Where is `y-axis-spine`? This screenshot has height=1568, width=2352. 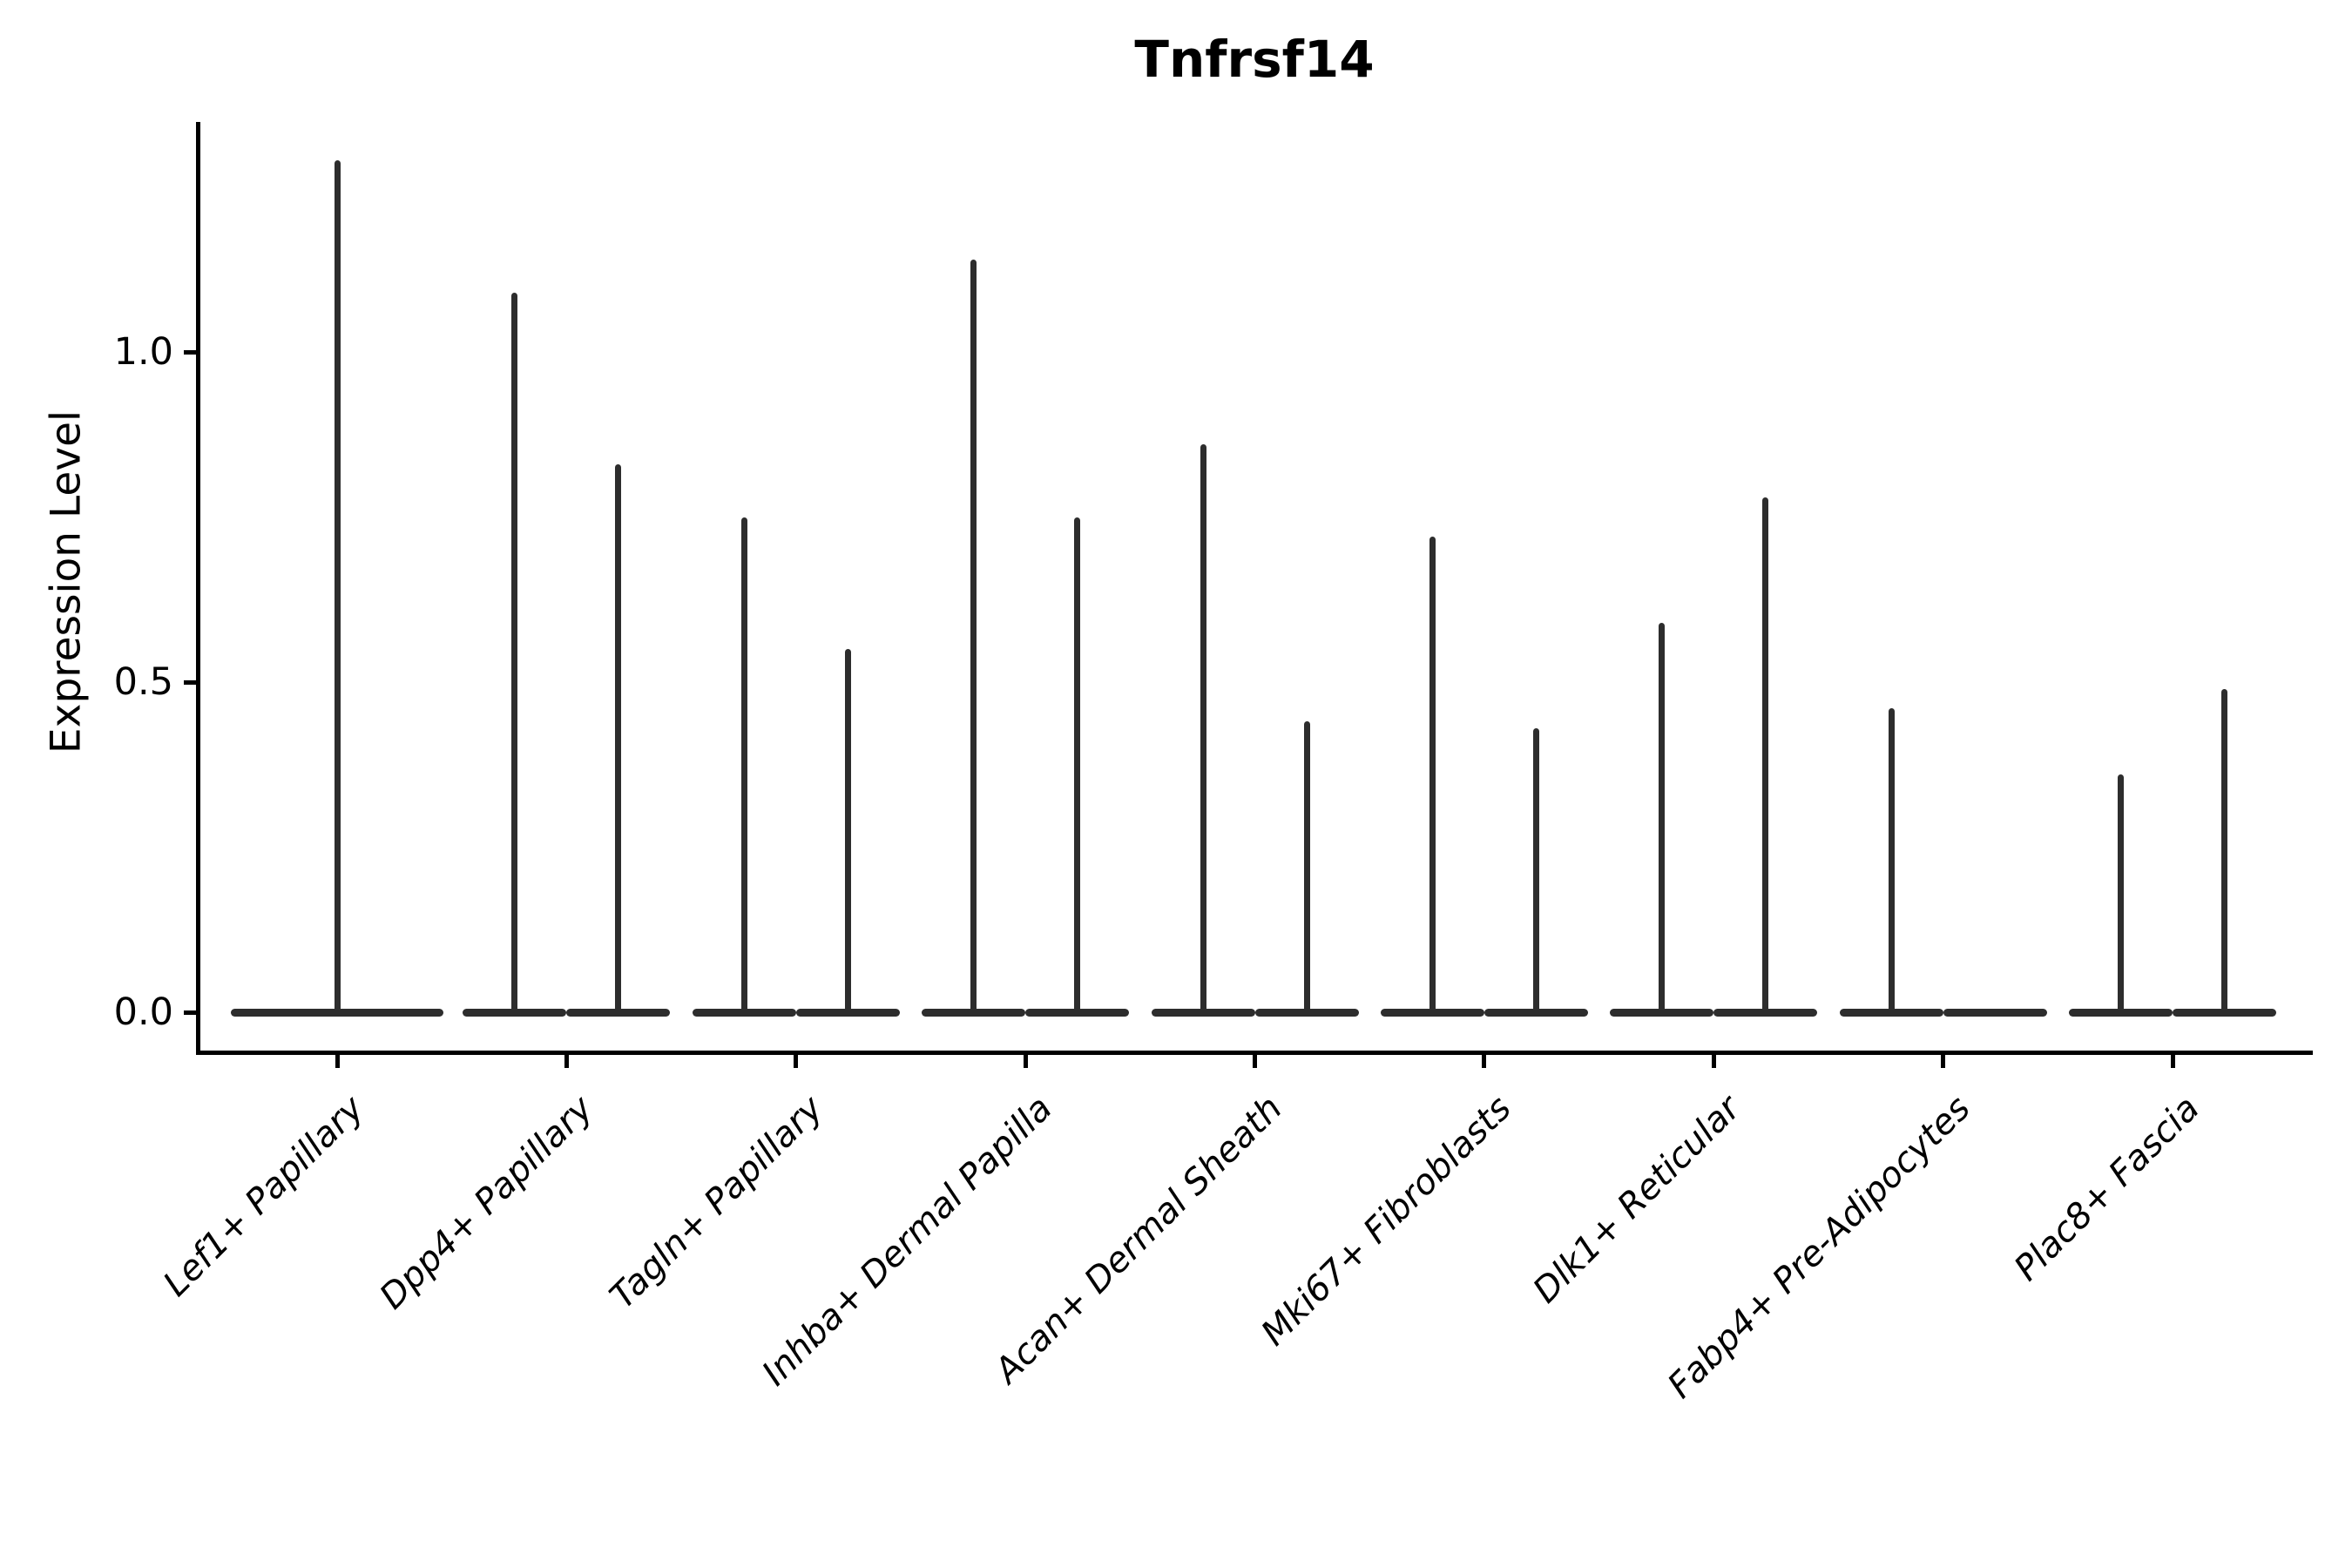 y-axis-spine is located at coordinates (198, 588).